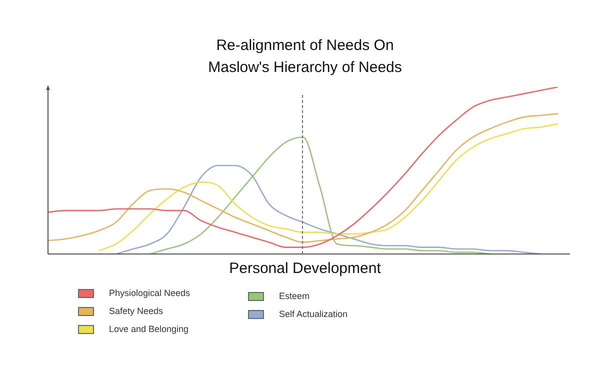 The image size is (603, 380). I want to click on legend-label: Love and Belonging, so click(149, 329).